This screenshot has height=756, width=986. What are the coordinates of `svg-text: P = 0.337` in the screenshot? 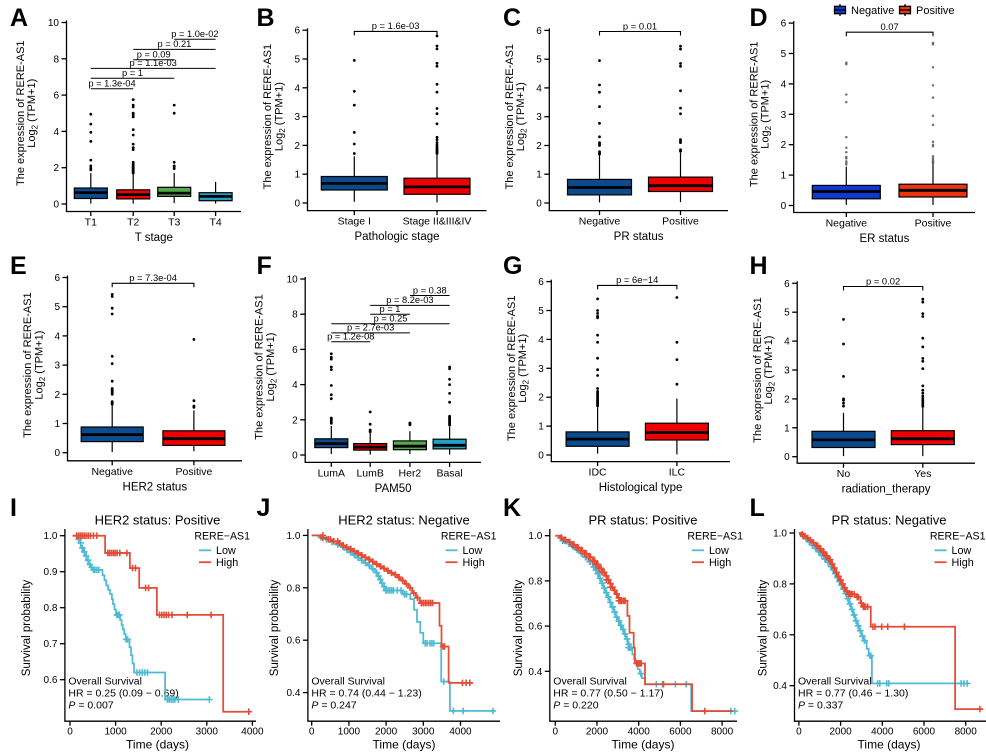 It's located at (820, 706).